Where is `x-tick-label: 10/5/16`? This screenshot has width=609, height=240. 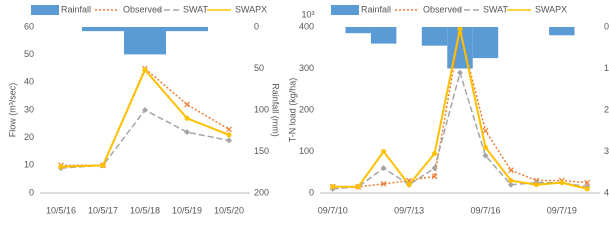
x-tick-label: 10/5/16 is located at coordinates (61, 210).